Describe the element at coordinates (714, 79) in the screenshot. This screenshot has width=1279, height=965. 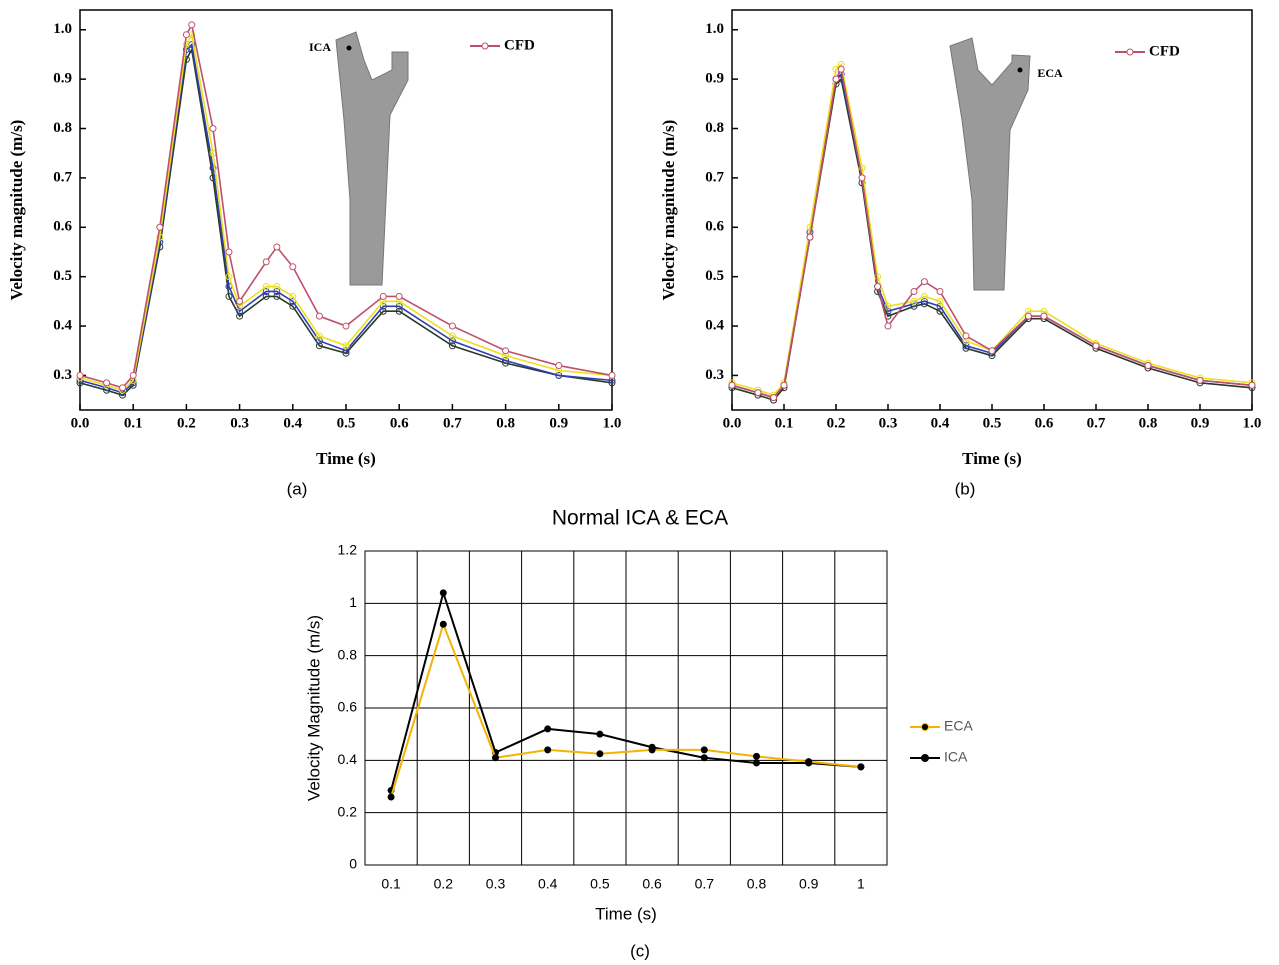
I see `y-tick-label: 0.9` at that location.